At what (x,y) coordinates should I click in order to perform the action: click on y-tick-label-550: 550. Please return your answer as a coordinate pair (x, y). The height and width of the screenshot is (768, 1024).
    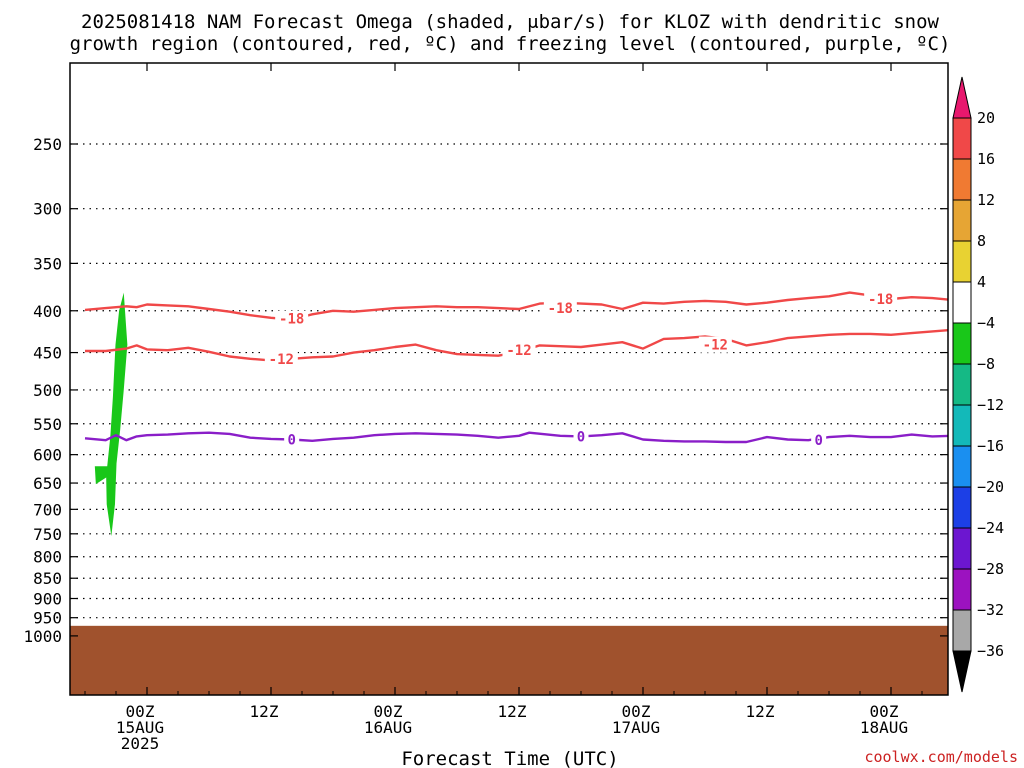
    Looking at the image, I should click on (47, 424).